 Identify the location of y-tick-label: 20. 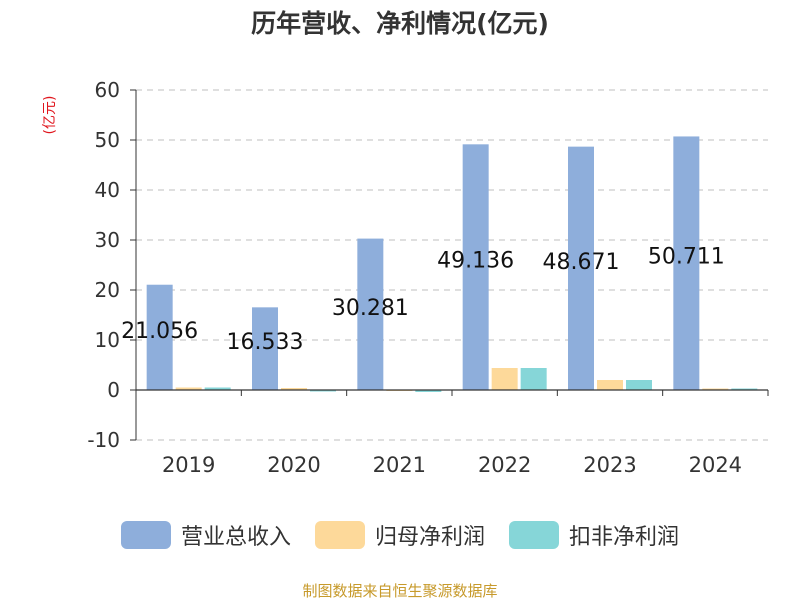
(107, 290).